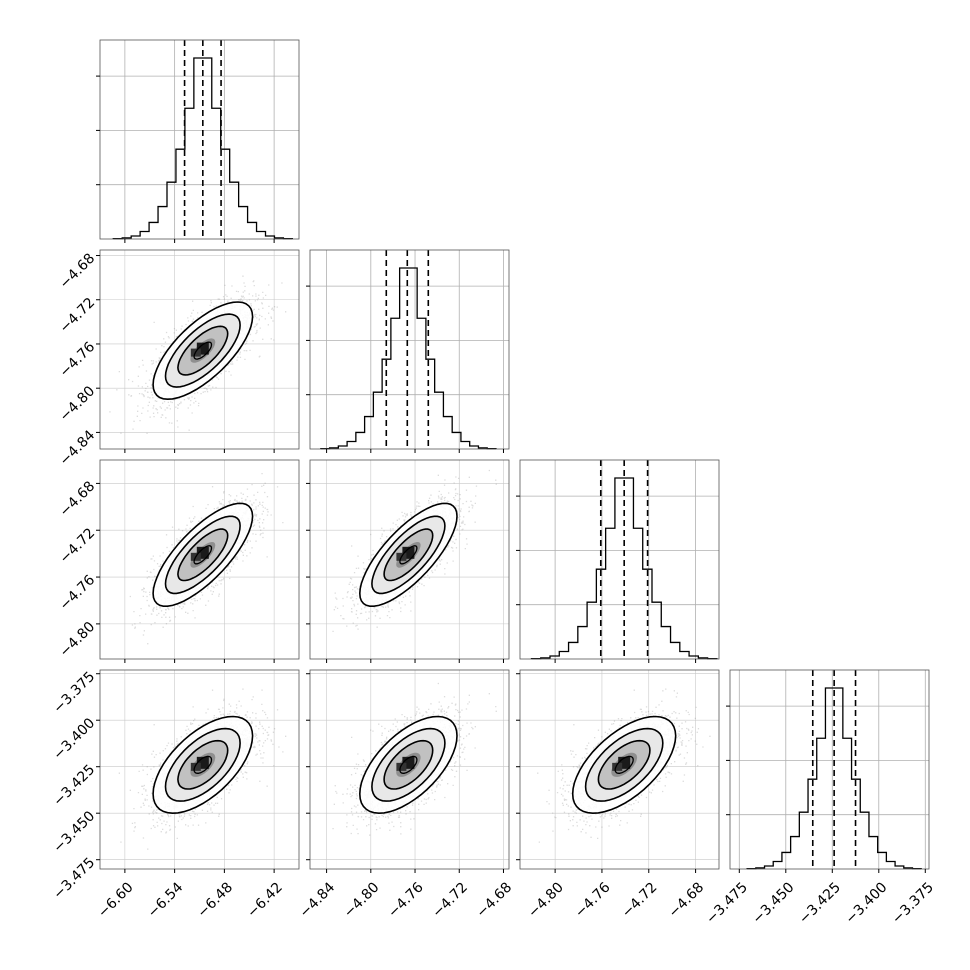 The image size is (970, 970). I want to click on x-tick-label: −6.60, so click(116, 900).